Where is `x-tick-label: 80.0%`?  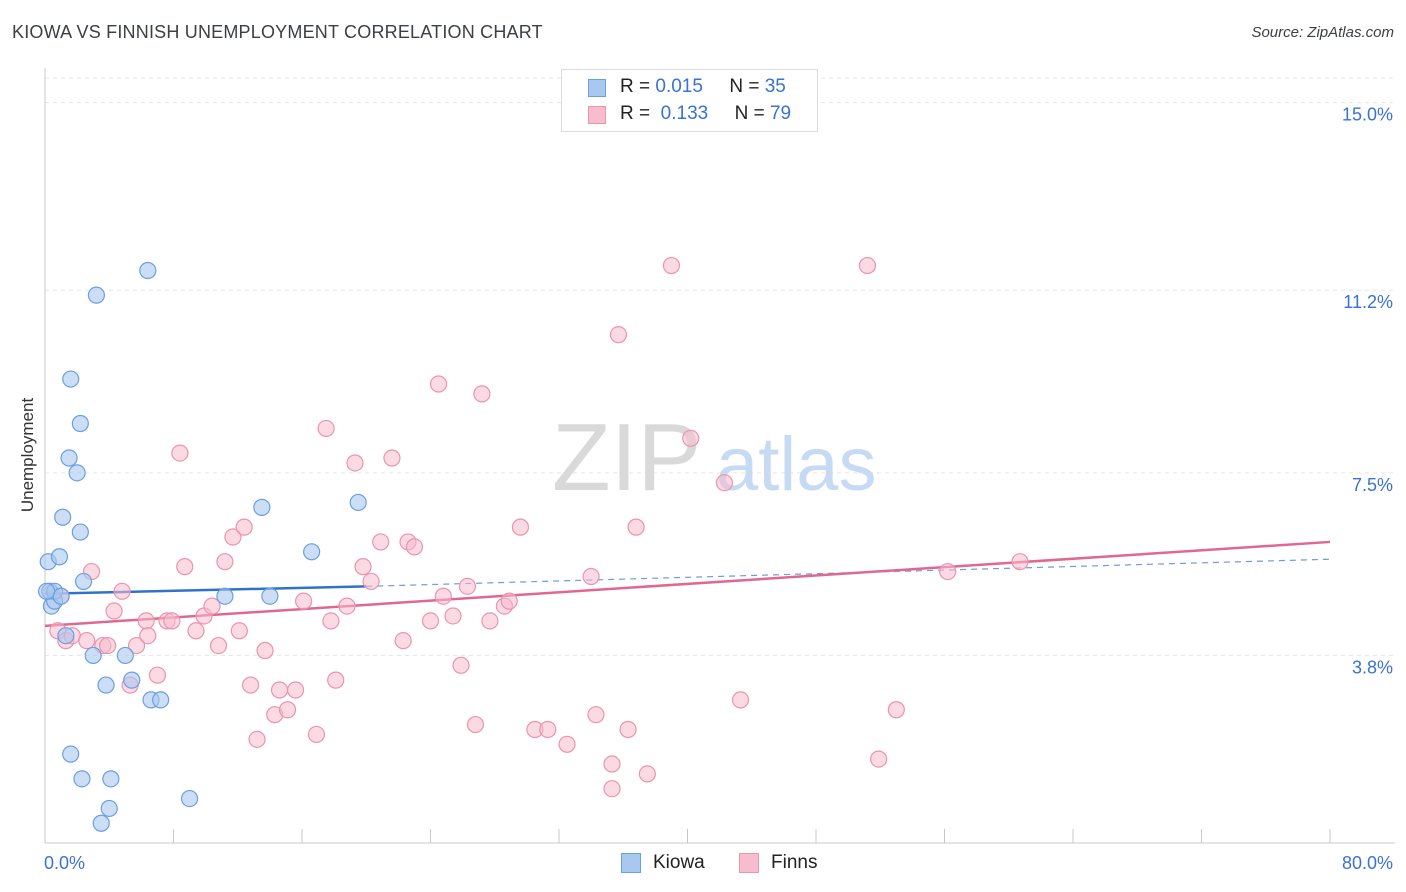 x-tick-label: 80.0% is located at coordinates (1367, 863).